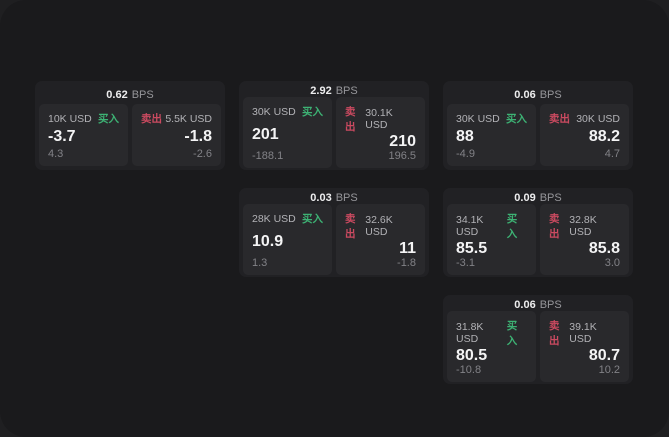 Image resolution: width=669 pixels, height=437 pixels. What do you see at coordinates (321, 198) in the screenshot?
I see `spread-value: 0.03` at bounding box center [321, 198].